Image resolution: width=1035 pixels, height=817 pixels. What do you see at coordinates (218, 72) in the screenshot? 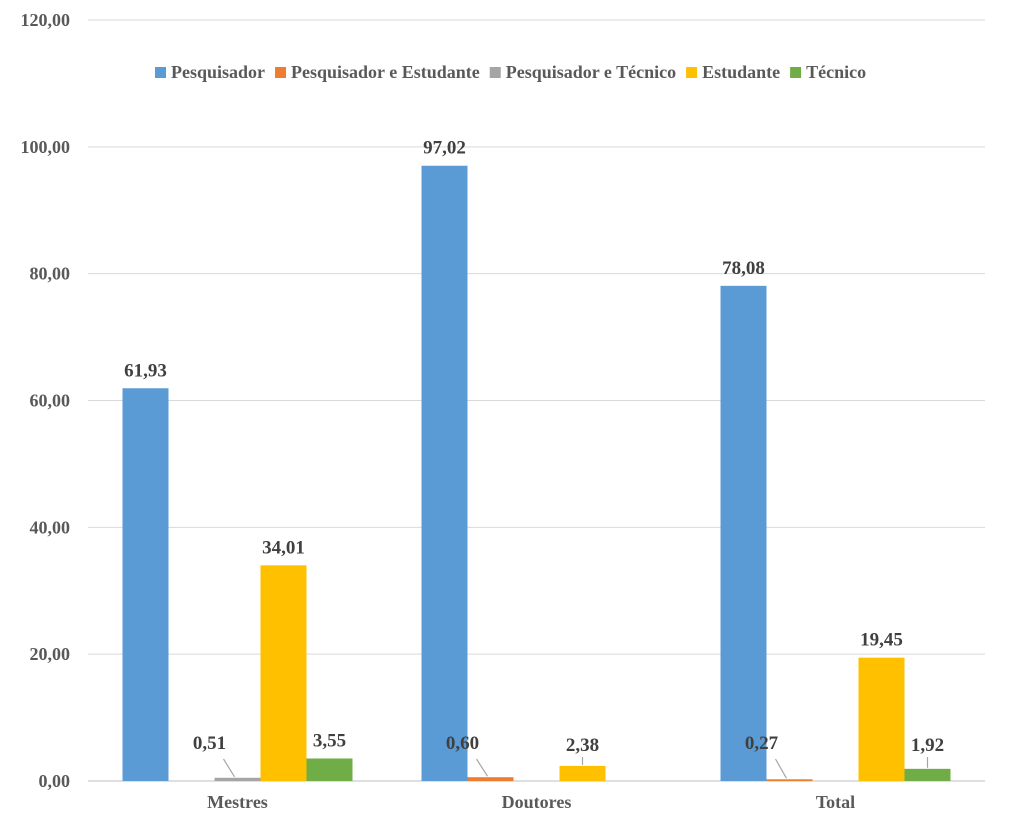
I see `legend-label: Pesquisador` at bounding box center [218, 72].